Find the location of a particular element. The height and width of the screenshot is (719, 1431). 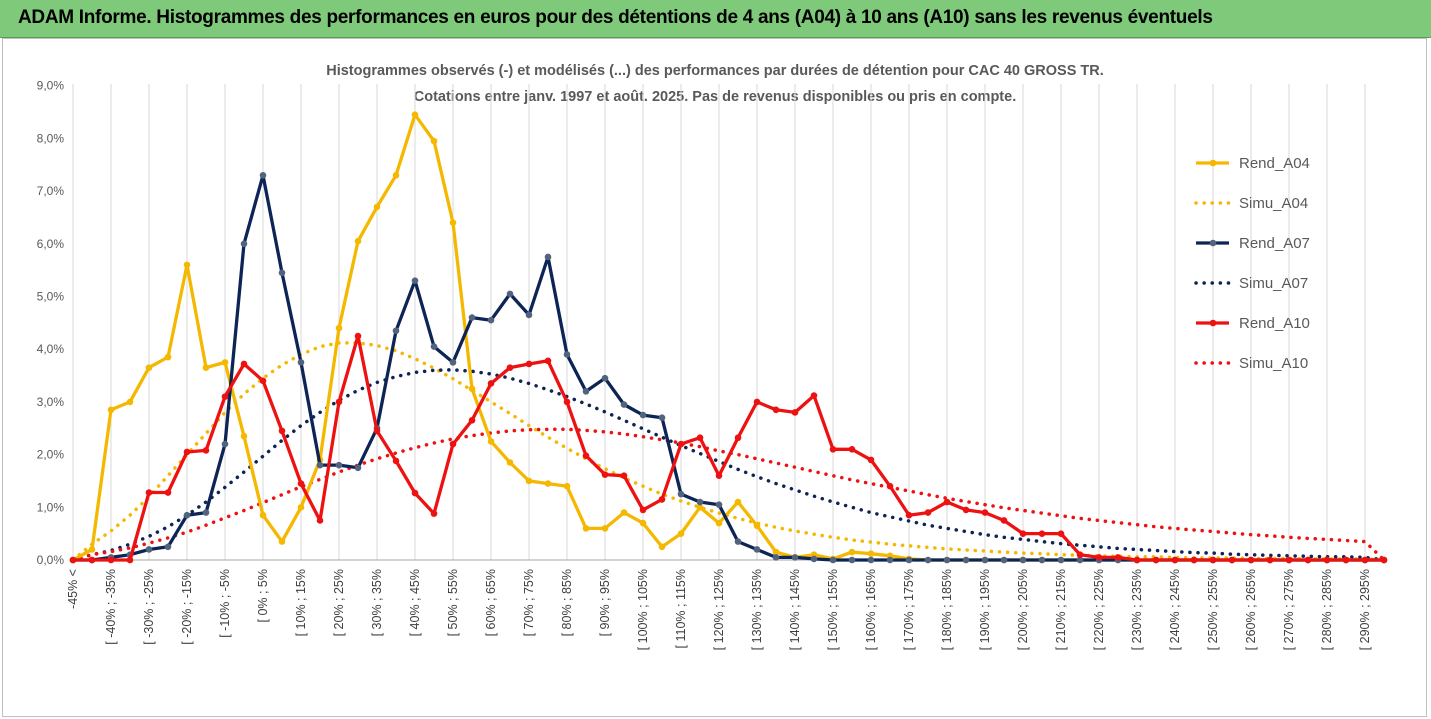

legend-marker-Rend_A04 is located at coordinates (1213, 163).